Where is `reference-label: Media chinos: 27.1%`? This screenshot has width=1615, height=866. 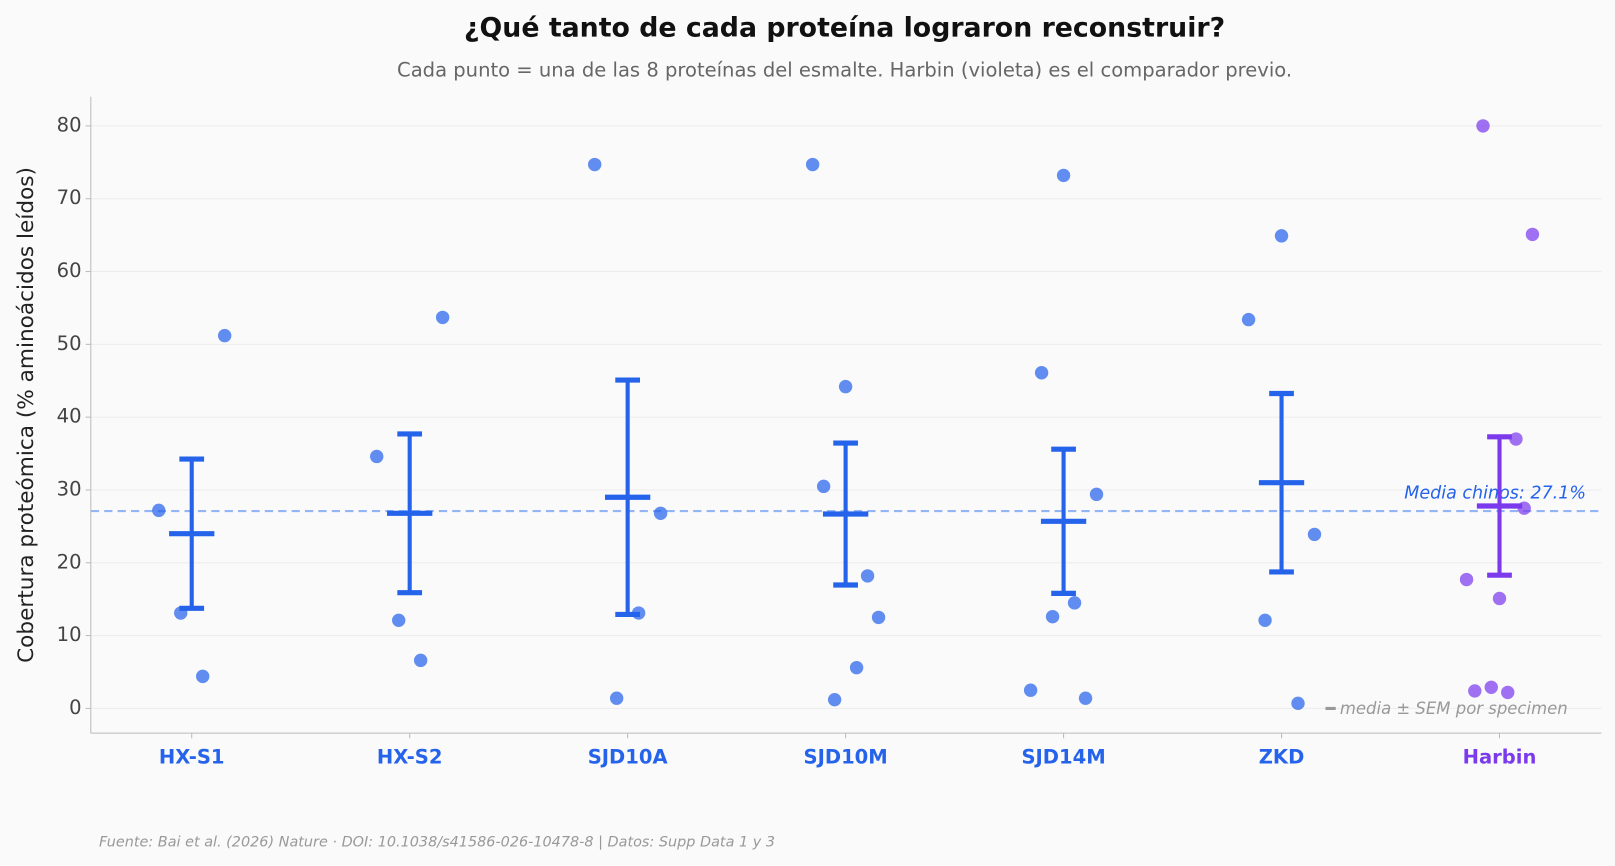
reference-label: Media chinos: 27.1% is located at coordinates (1495, 494).